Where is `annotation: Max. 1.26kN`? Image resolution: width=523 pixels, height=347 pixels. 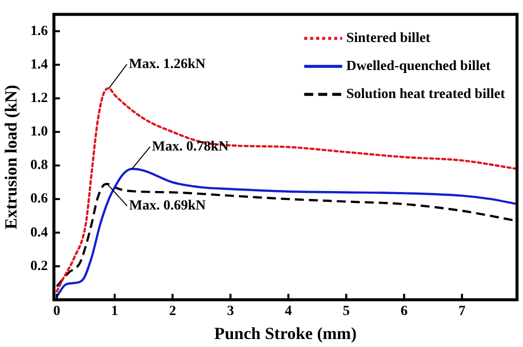 annotation: Max. 1.26kN is located at coordinates (167, 64).